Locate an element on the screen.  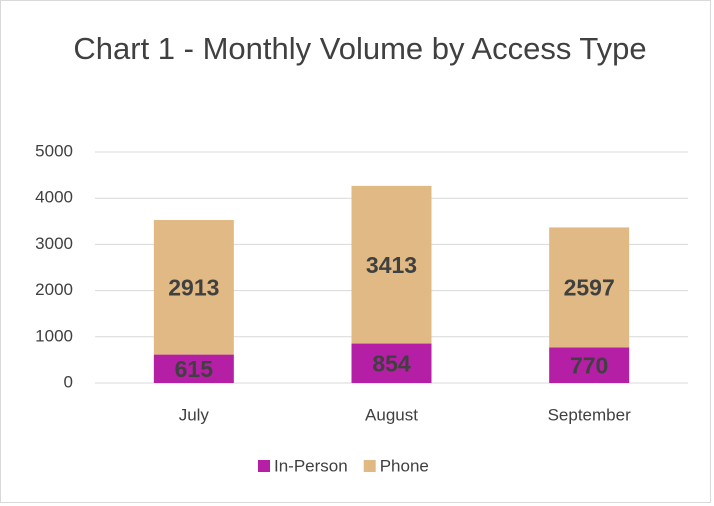
y-tick-label: 1000 is located at coordinates (54, 335).